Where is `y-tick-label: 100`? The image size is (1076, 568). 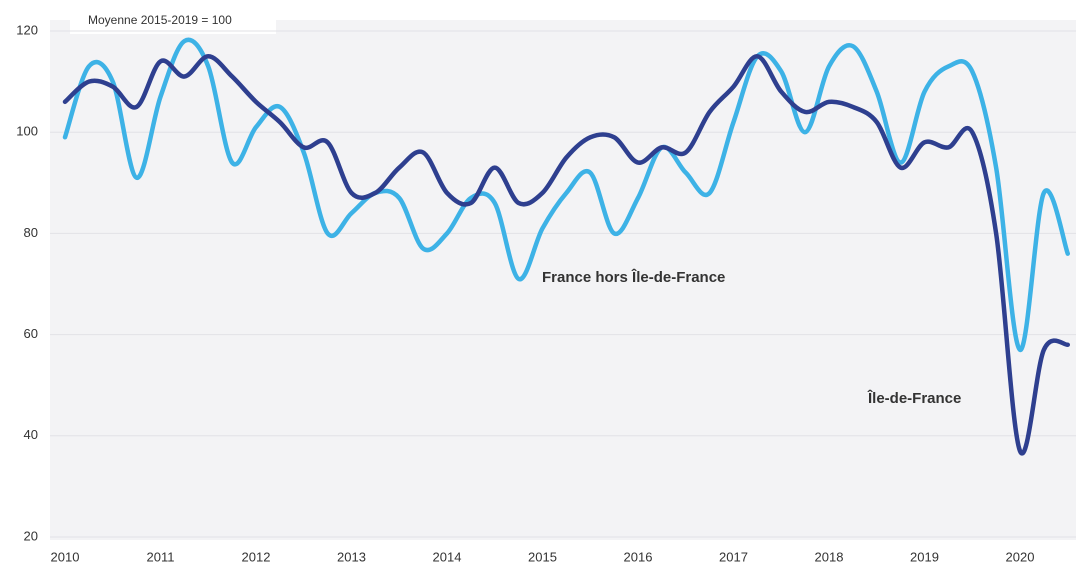
y-tick-label: 100 is located at coordinates (27, 131).